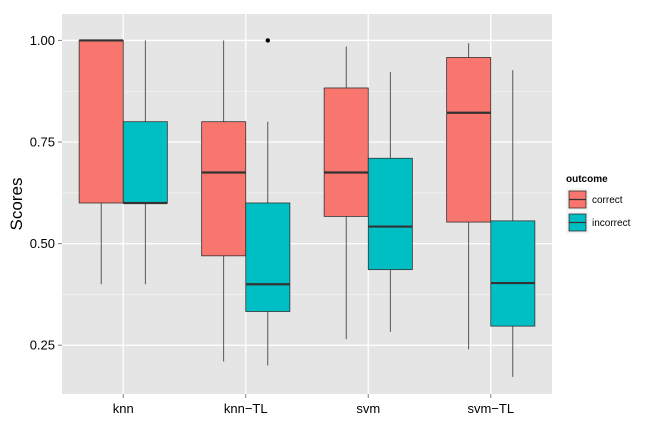 The image size is (657, 430). I want to click on y-tick-label: 0.50, so click(42, 243).